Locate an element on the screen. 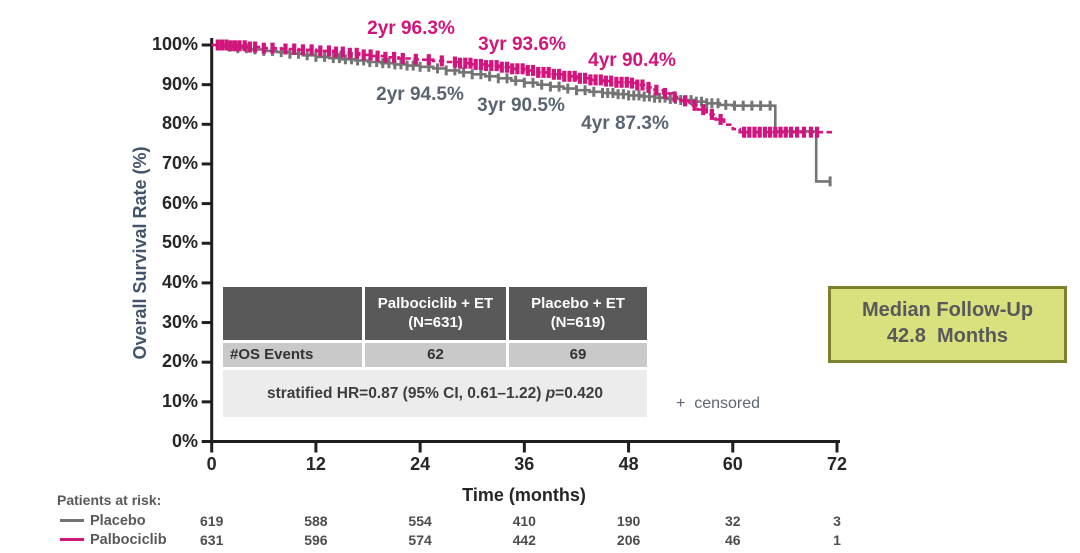 This screenshot has width=1080, height=553. header-palbociclib-line1: Palbociclib + ET is located at coordinates (435, 303).